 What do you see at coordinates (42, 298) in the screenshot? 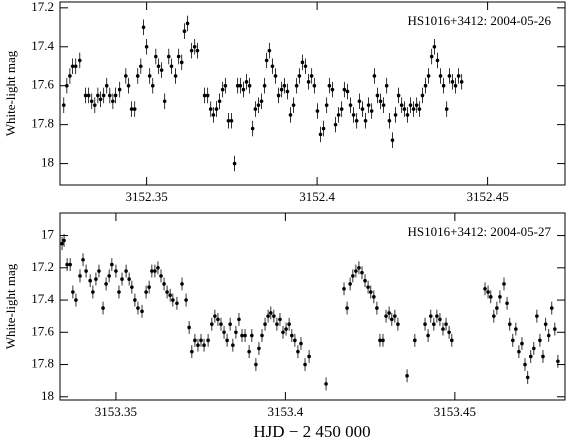
I see `y-tick-label: 17.4` at bounding box center [42, 298].